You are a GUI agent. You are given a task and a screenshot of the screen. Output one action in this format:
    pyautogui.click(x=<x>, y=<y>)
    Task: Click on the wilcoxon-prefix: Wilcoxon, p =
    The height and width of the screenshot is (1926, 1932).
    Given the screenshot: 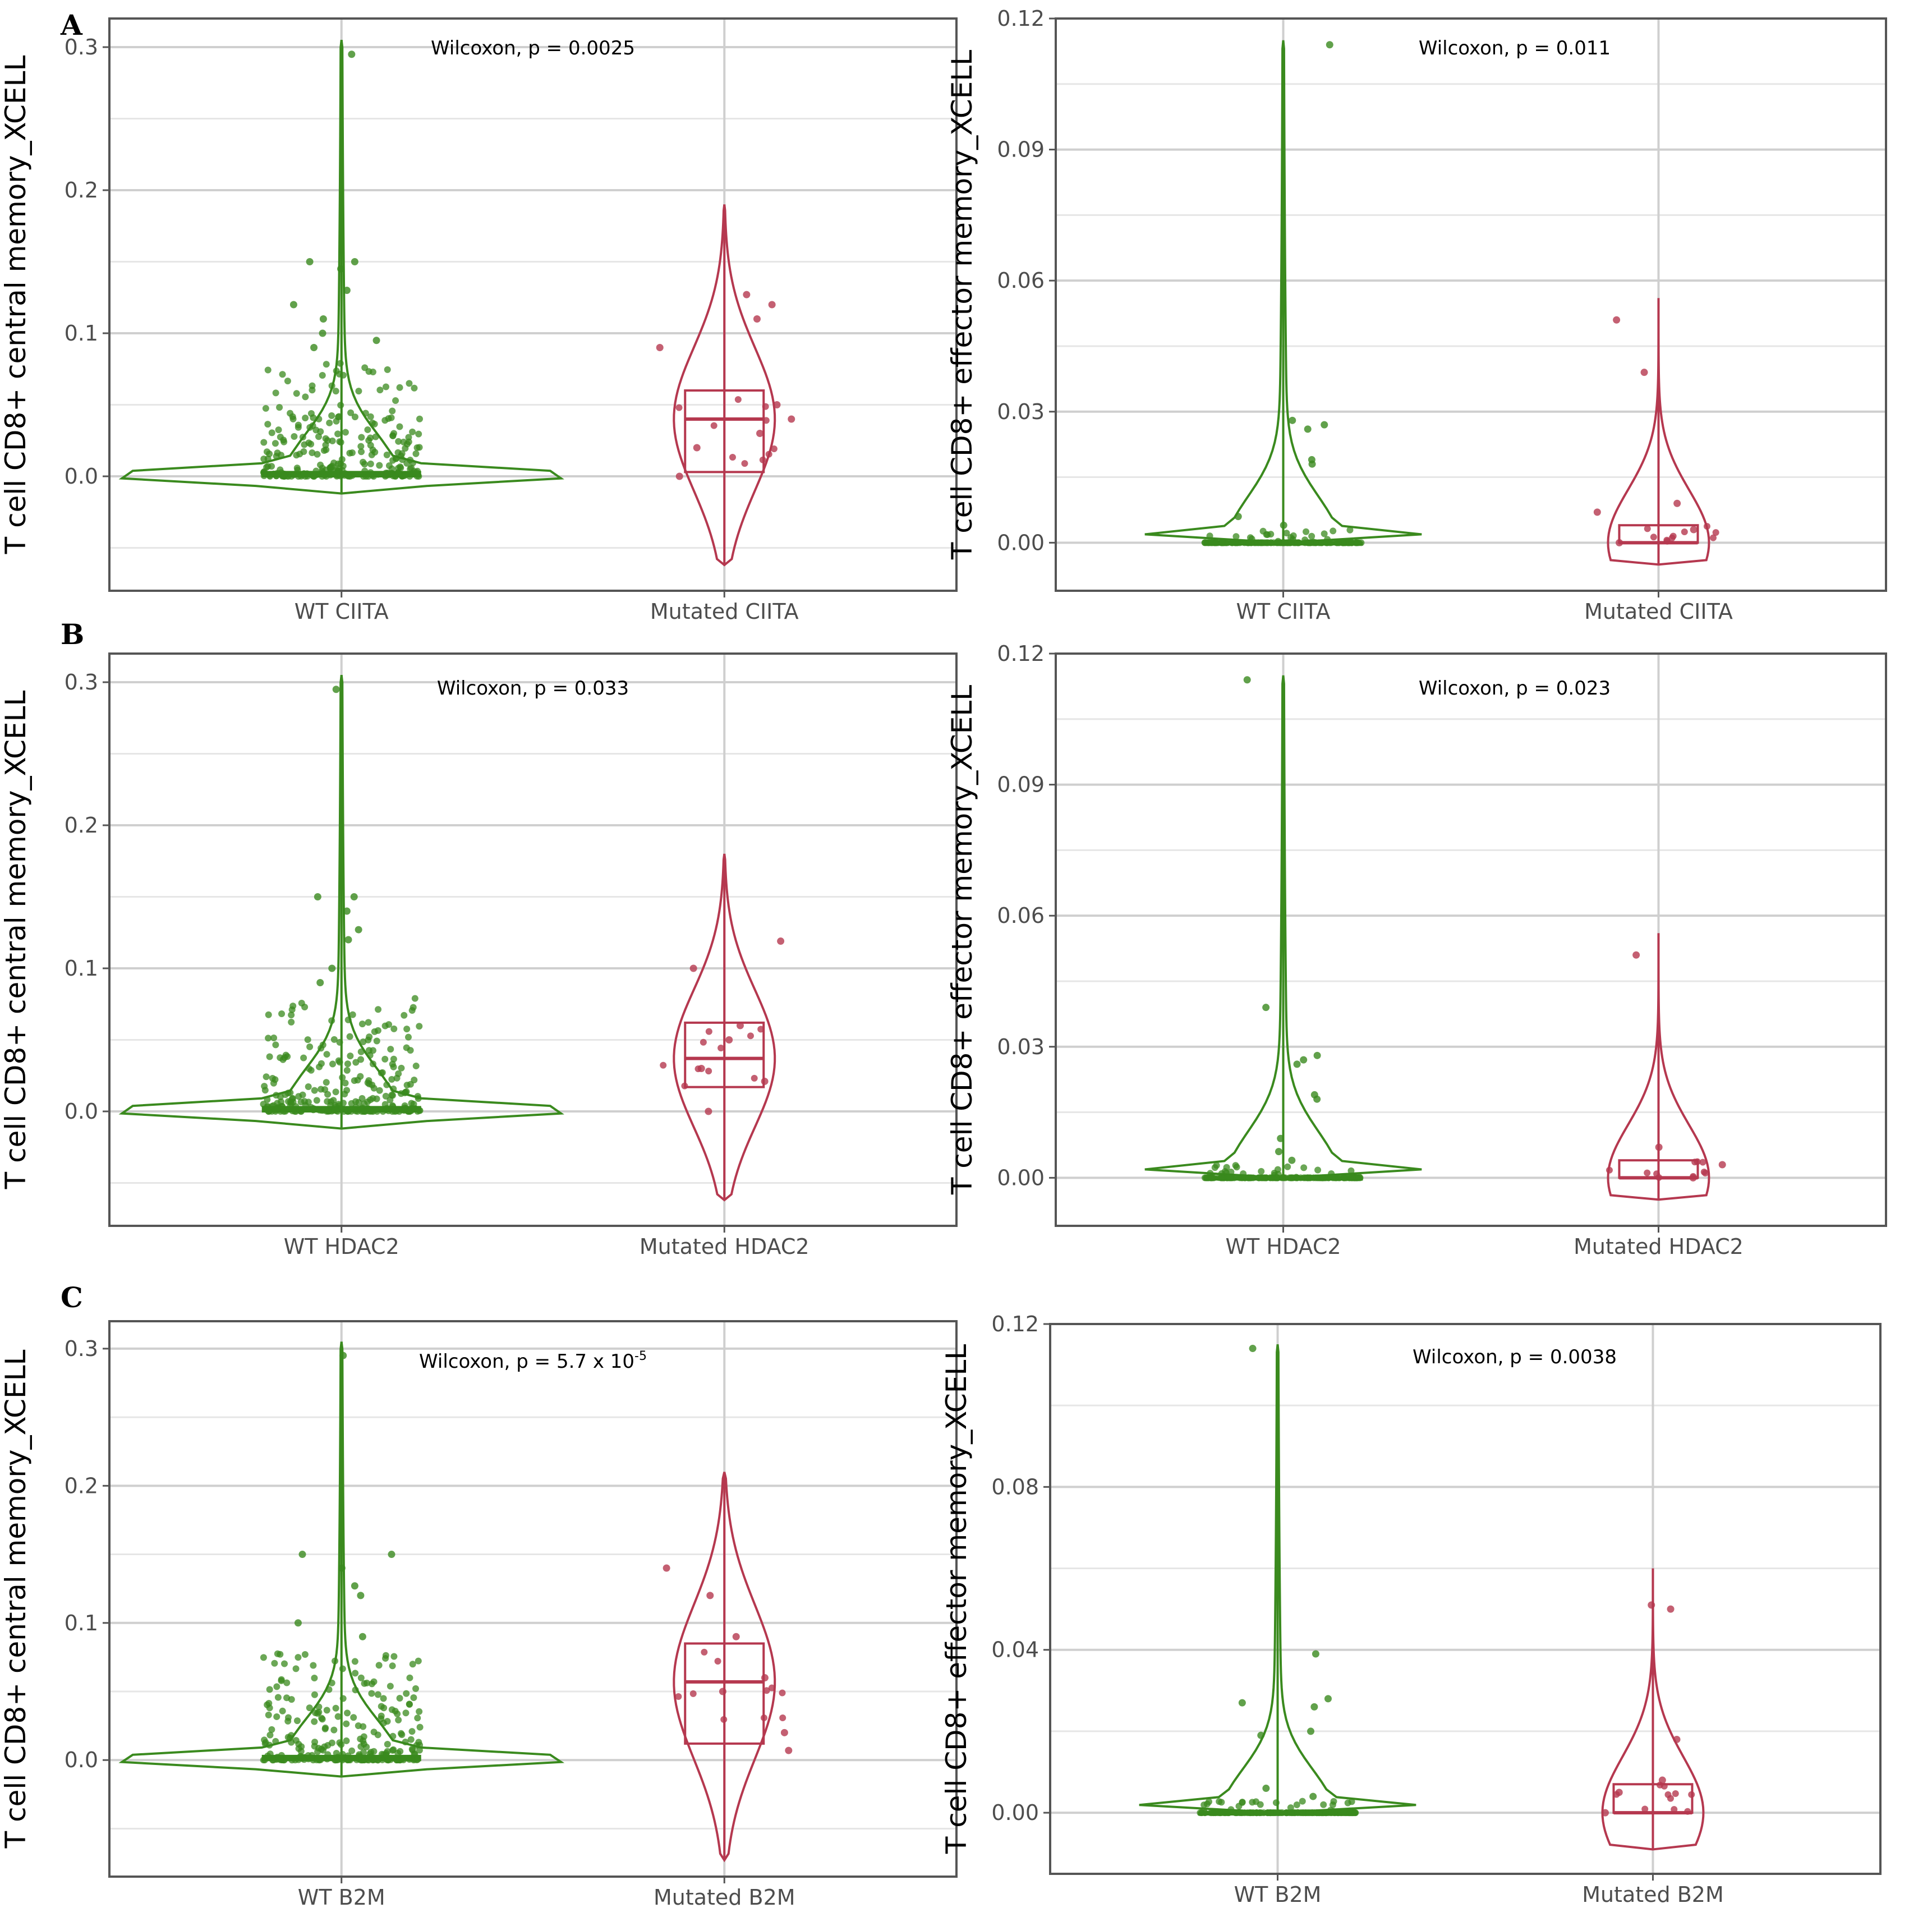 What is the action you would take?
    pyautogui.click(x=1487, y=48)
    